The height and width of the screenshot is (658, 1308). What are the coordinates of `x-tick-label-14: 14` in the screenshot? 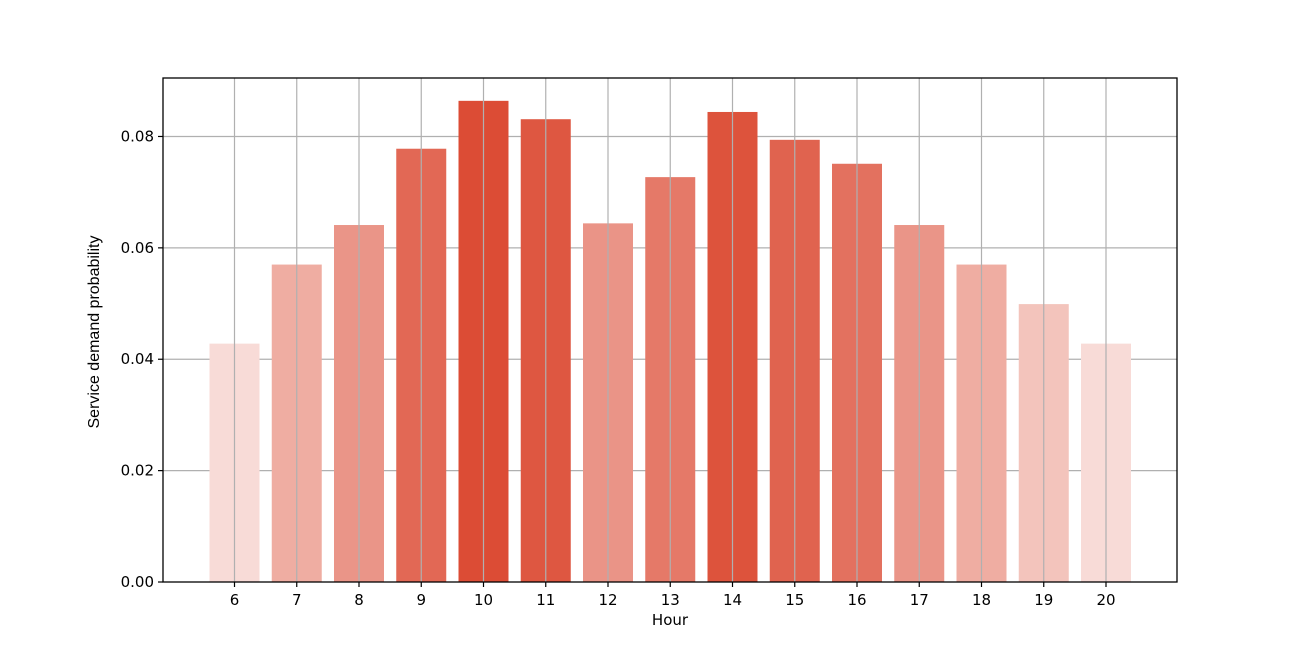 It's located at (732, 600).